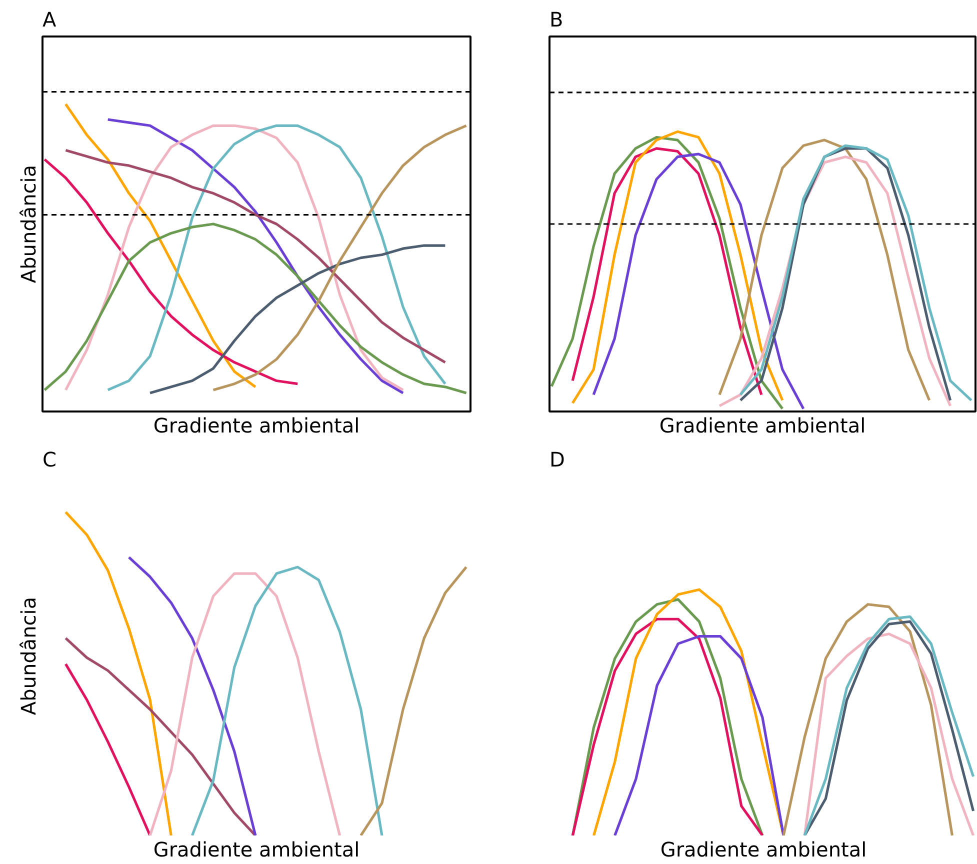 The height and width of the screenshot is (864, 977). What do you see at coordinates (49, 20) in the screenshot?
I see `chart-title: A` at bounding box center [49, 20].